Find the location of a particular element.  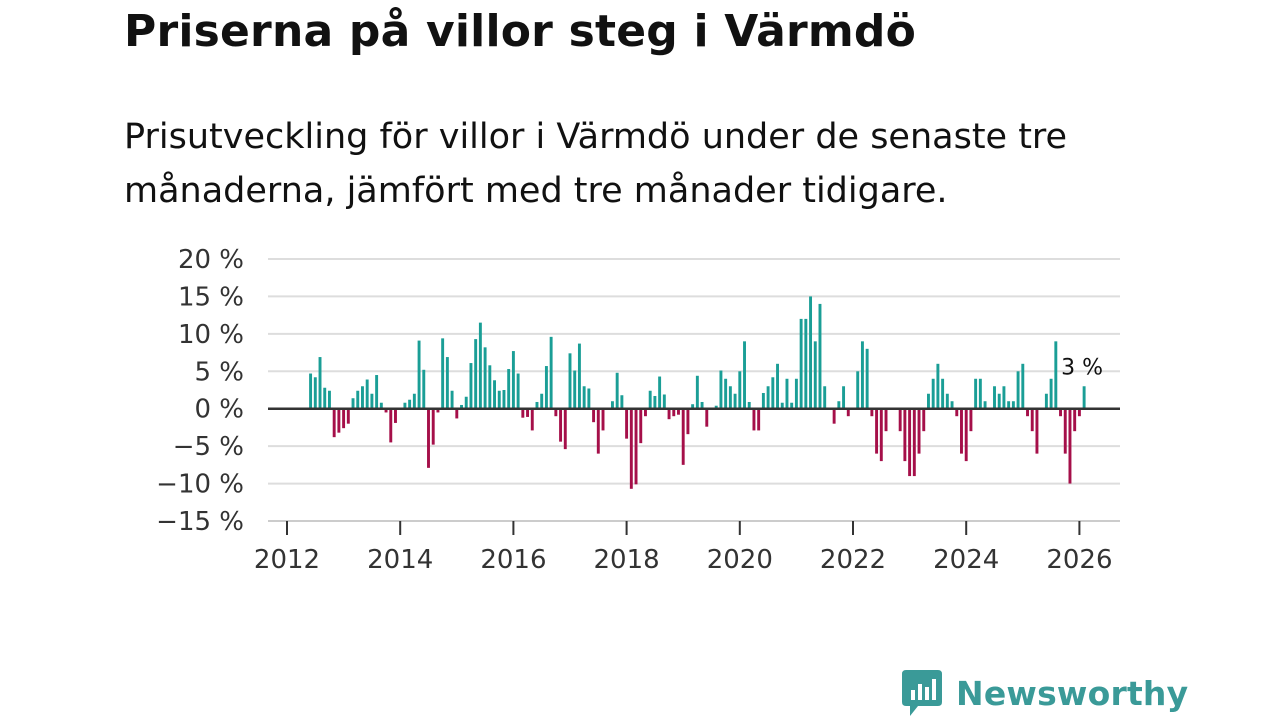

y-tick-label: 5 % is located at coordinates (219, 372).